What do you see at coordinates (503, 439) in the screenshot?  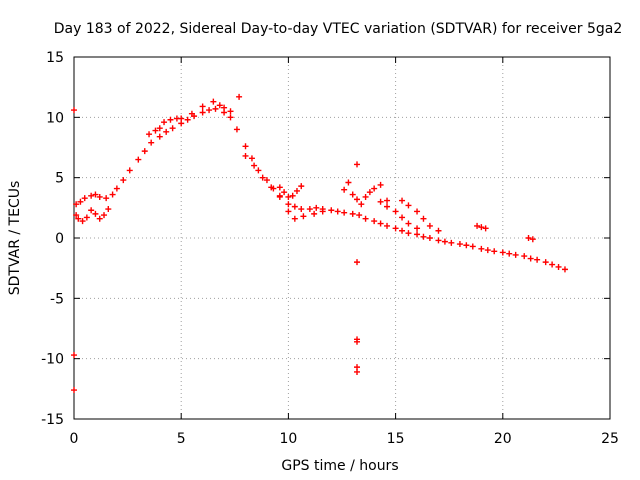 I see `x-tick-label: 20` at bounding box center [503, 439].